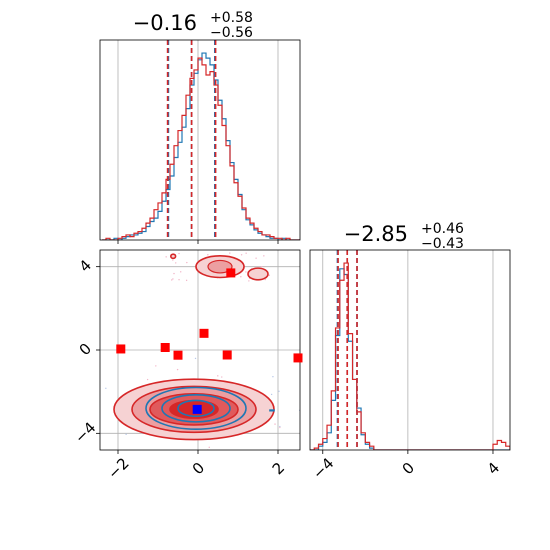 The height and width of the screenshot is (550, 550). Describe the element at coordinates (85, 265) in the screenshot. I see `y-tick-label: 4` at that location.